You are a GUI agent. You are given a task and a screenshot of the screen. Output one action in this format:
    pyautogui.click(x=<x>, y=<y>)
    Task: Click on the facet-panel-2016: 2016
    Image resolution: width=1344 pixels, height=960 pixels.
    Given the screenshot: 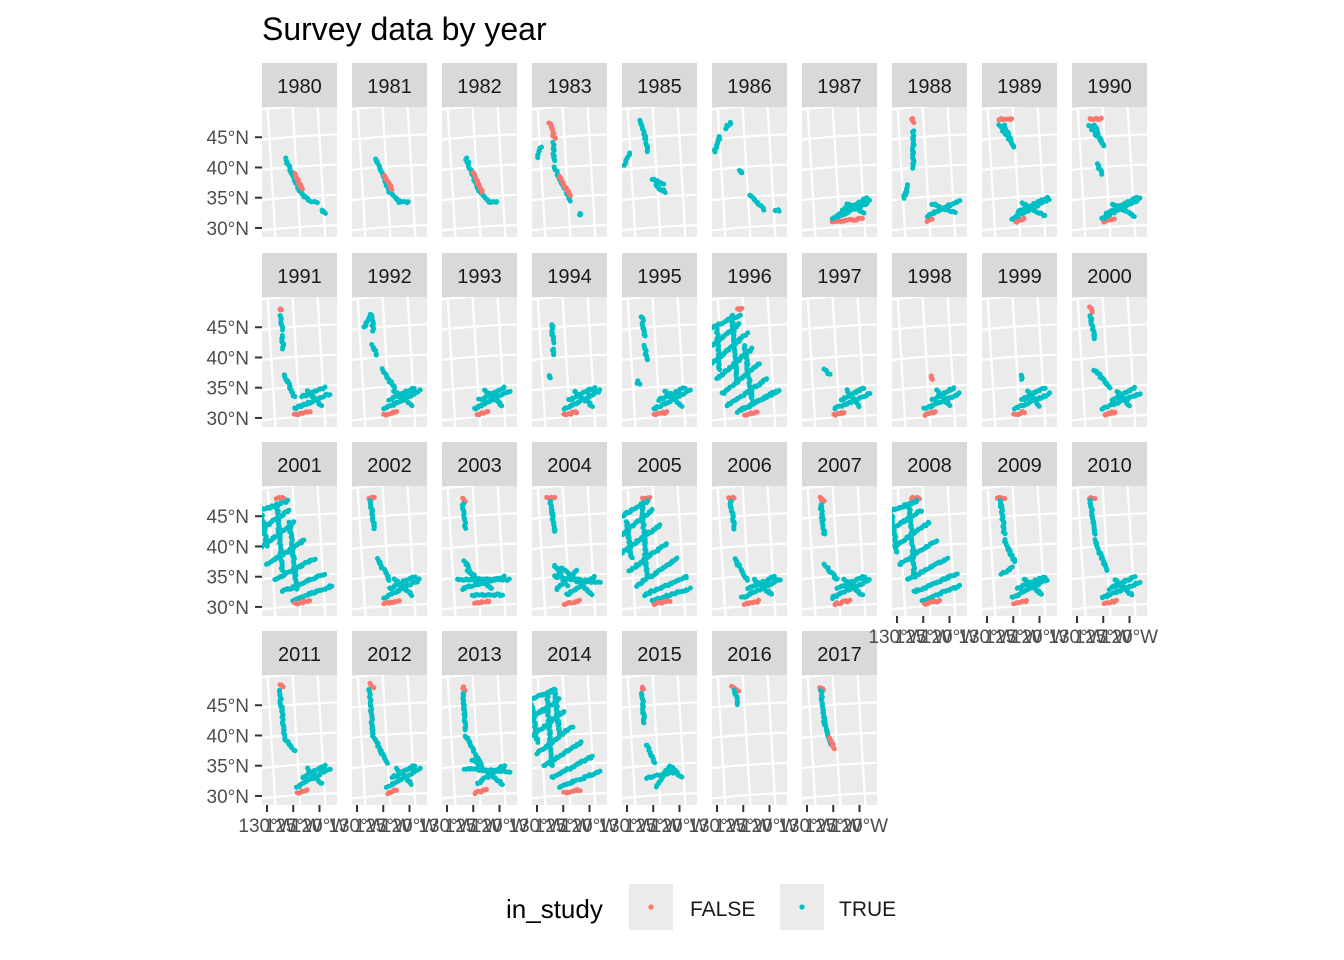 What is the action you would take?
    pyautogui.click(x=749, y=718)
    